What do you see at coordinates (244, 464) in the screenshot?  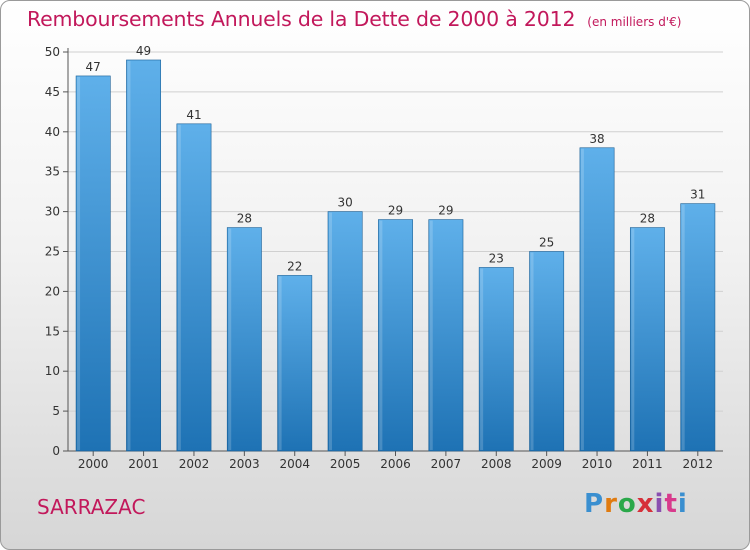 I see `x-tick-label-2003: 2003` at bounding box center [244, 464].